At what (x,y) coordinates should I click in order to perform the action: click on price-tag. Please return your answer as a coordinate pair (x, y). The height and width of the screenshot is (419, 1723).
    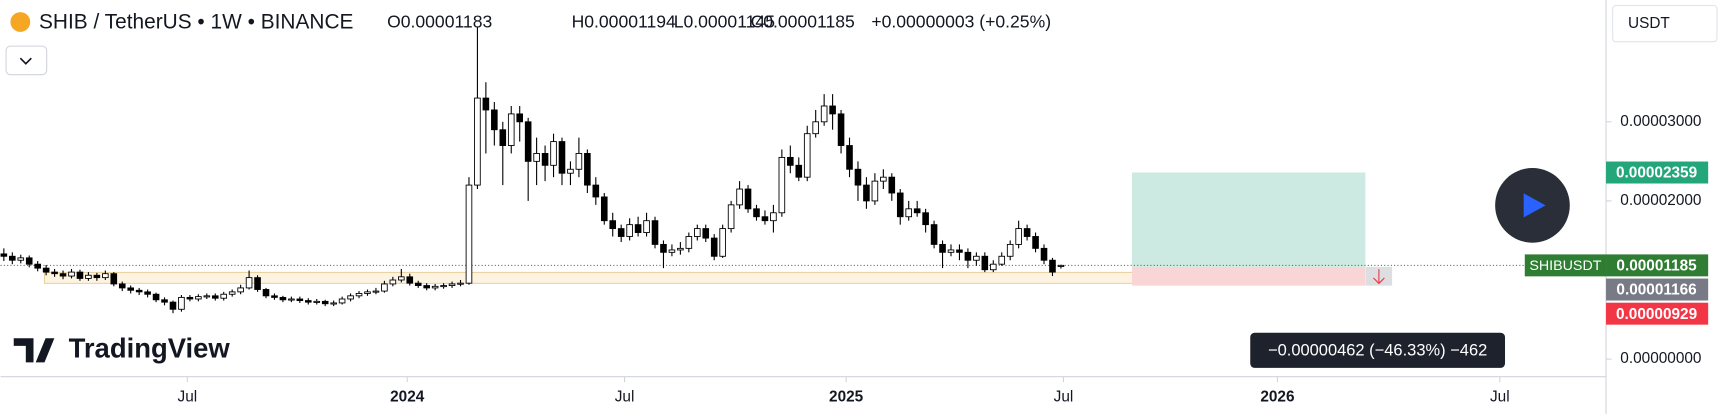
    Looking at the image, I should click on (1657, 313).